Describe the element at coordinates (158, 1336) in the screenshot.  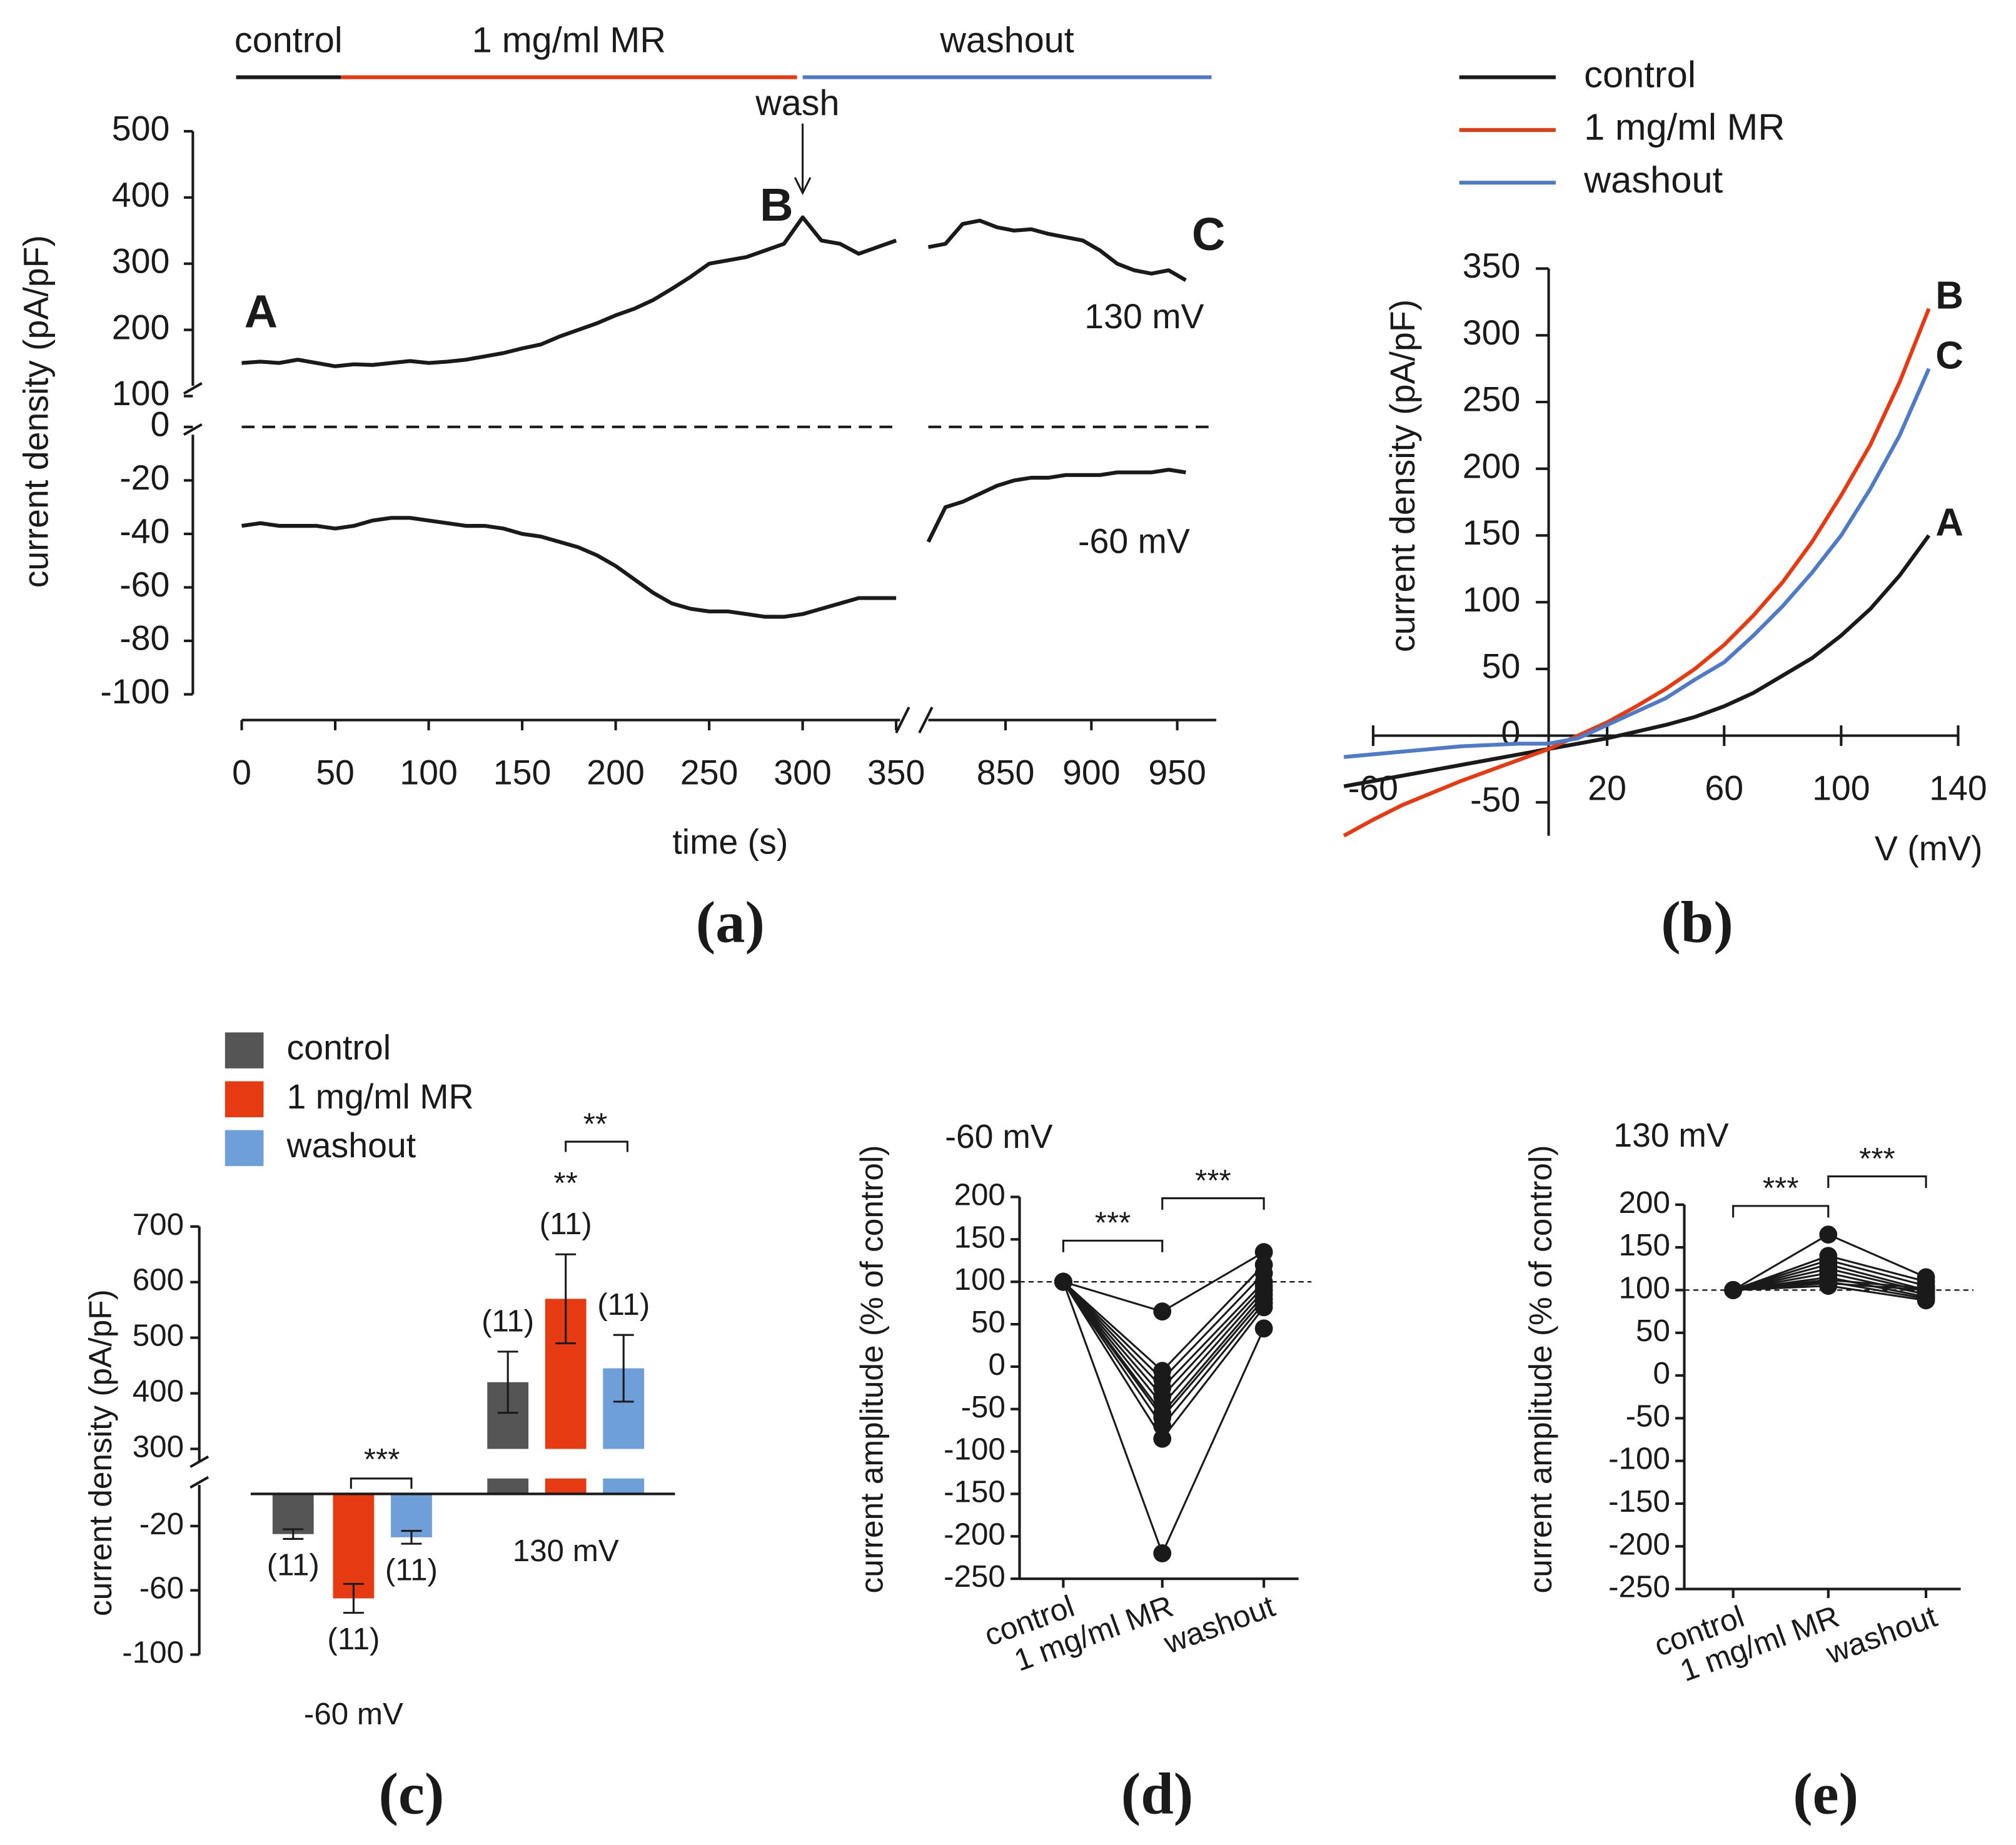
I see `y-tick-label: 500` at that location.